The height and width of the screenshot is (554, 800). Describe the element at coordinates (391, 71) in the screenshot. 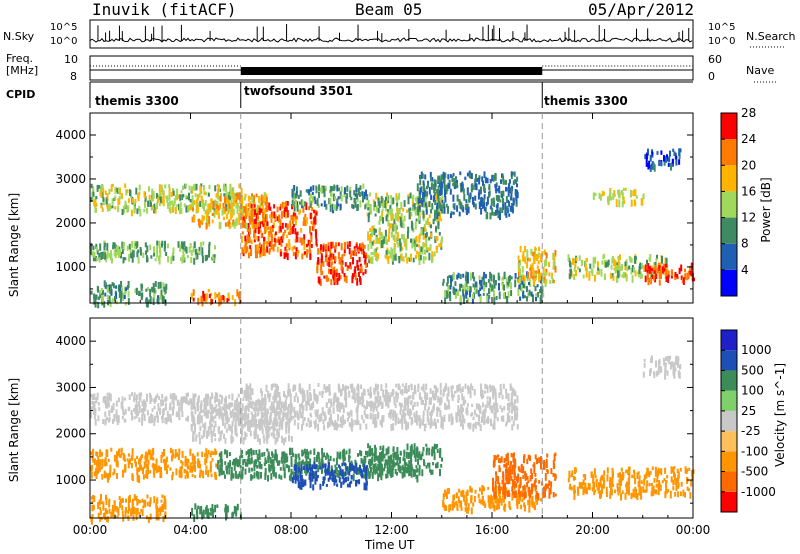

I see `nave-dense-block` at that location.